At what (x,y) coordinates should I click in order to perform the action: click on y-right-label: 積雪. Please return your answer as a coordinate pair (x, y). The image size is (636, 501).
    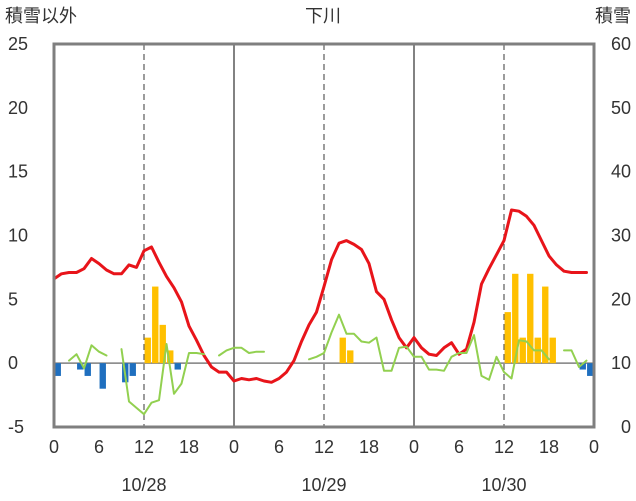
    Looking at the image, I should click on (613, 16).